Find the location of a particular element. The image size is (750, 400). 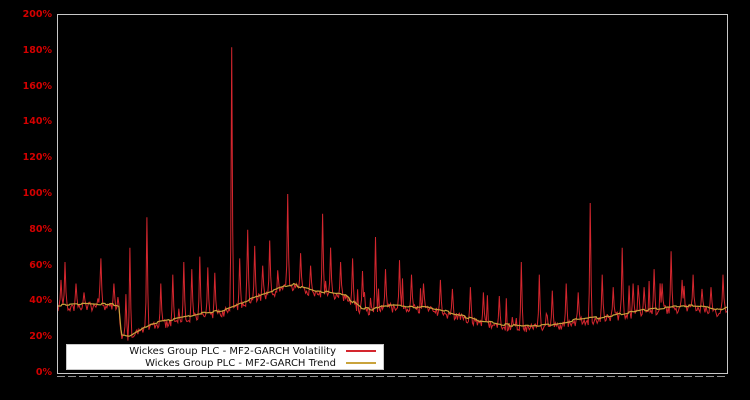

legend-item-volatility: Wickes Group PLC - MF2-GARCH Volatility is located at coordinates (225, 351).